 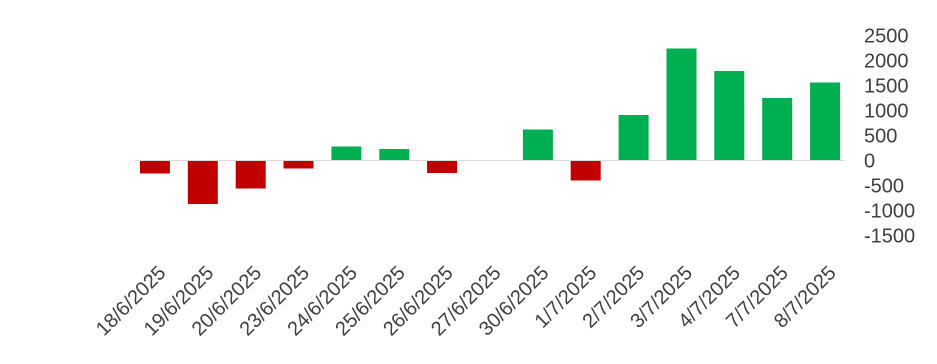 I want to click on bar-20/6/2025, so click(x=250, y=174).